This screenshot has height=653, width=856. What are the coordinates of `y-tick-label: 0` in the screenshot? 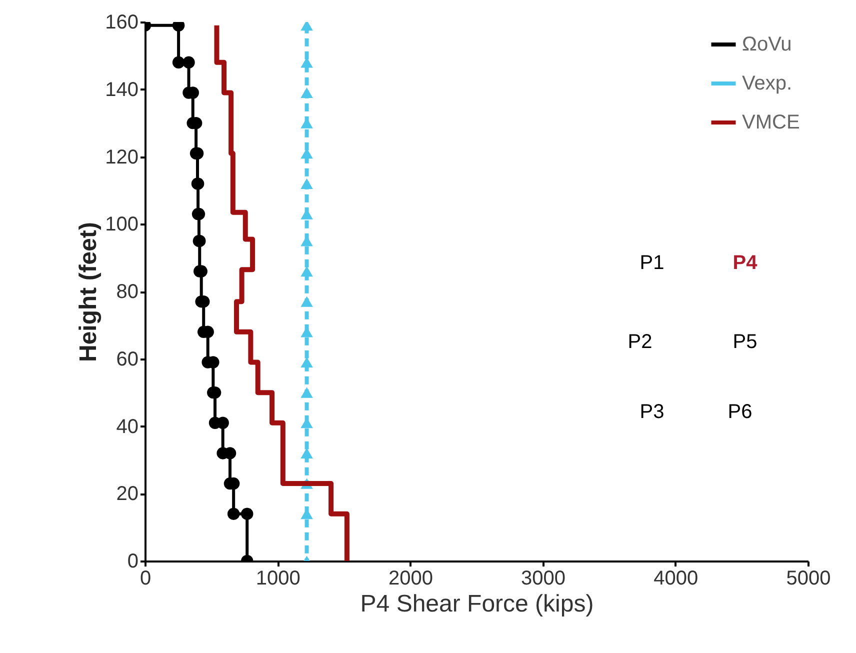 It's located at (132, 561).